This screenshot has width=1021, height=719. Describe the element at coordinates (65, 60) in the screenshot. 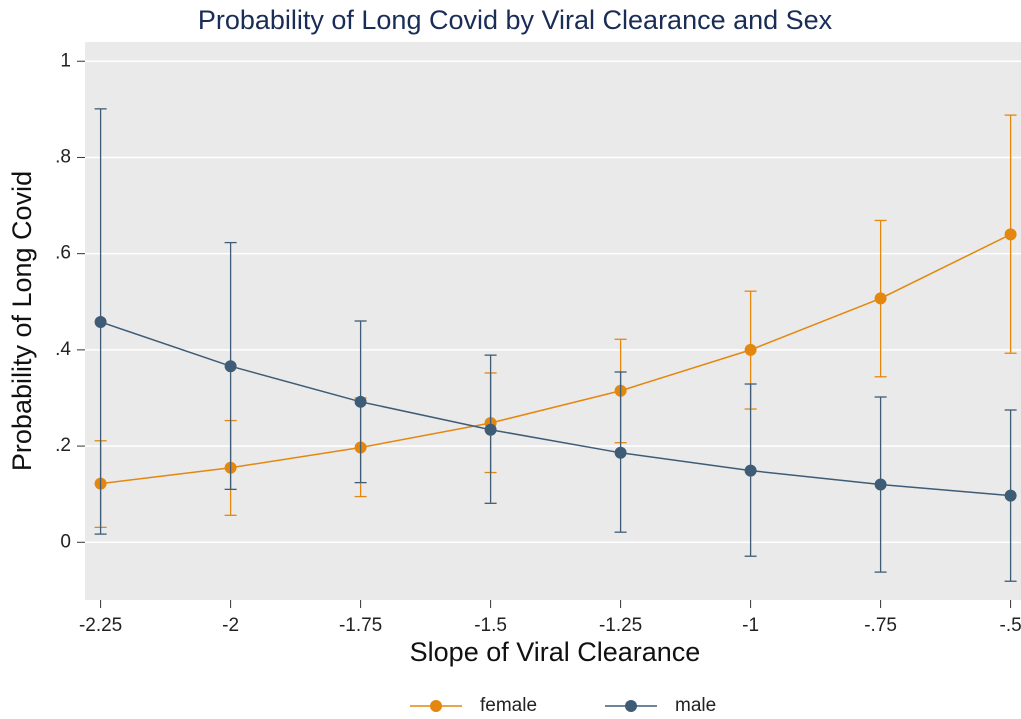

I see `y-tick-label: 1` at that location.